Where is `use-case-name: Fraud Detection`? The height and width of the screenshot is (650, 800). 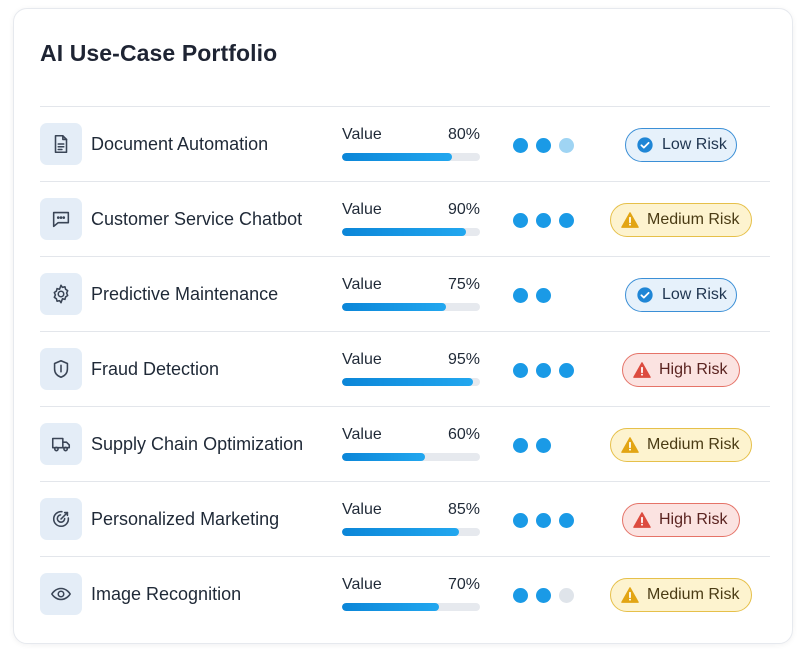 use-case-name: Fraud Detection is located at coordinates (155, 369).